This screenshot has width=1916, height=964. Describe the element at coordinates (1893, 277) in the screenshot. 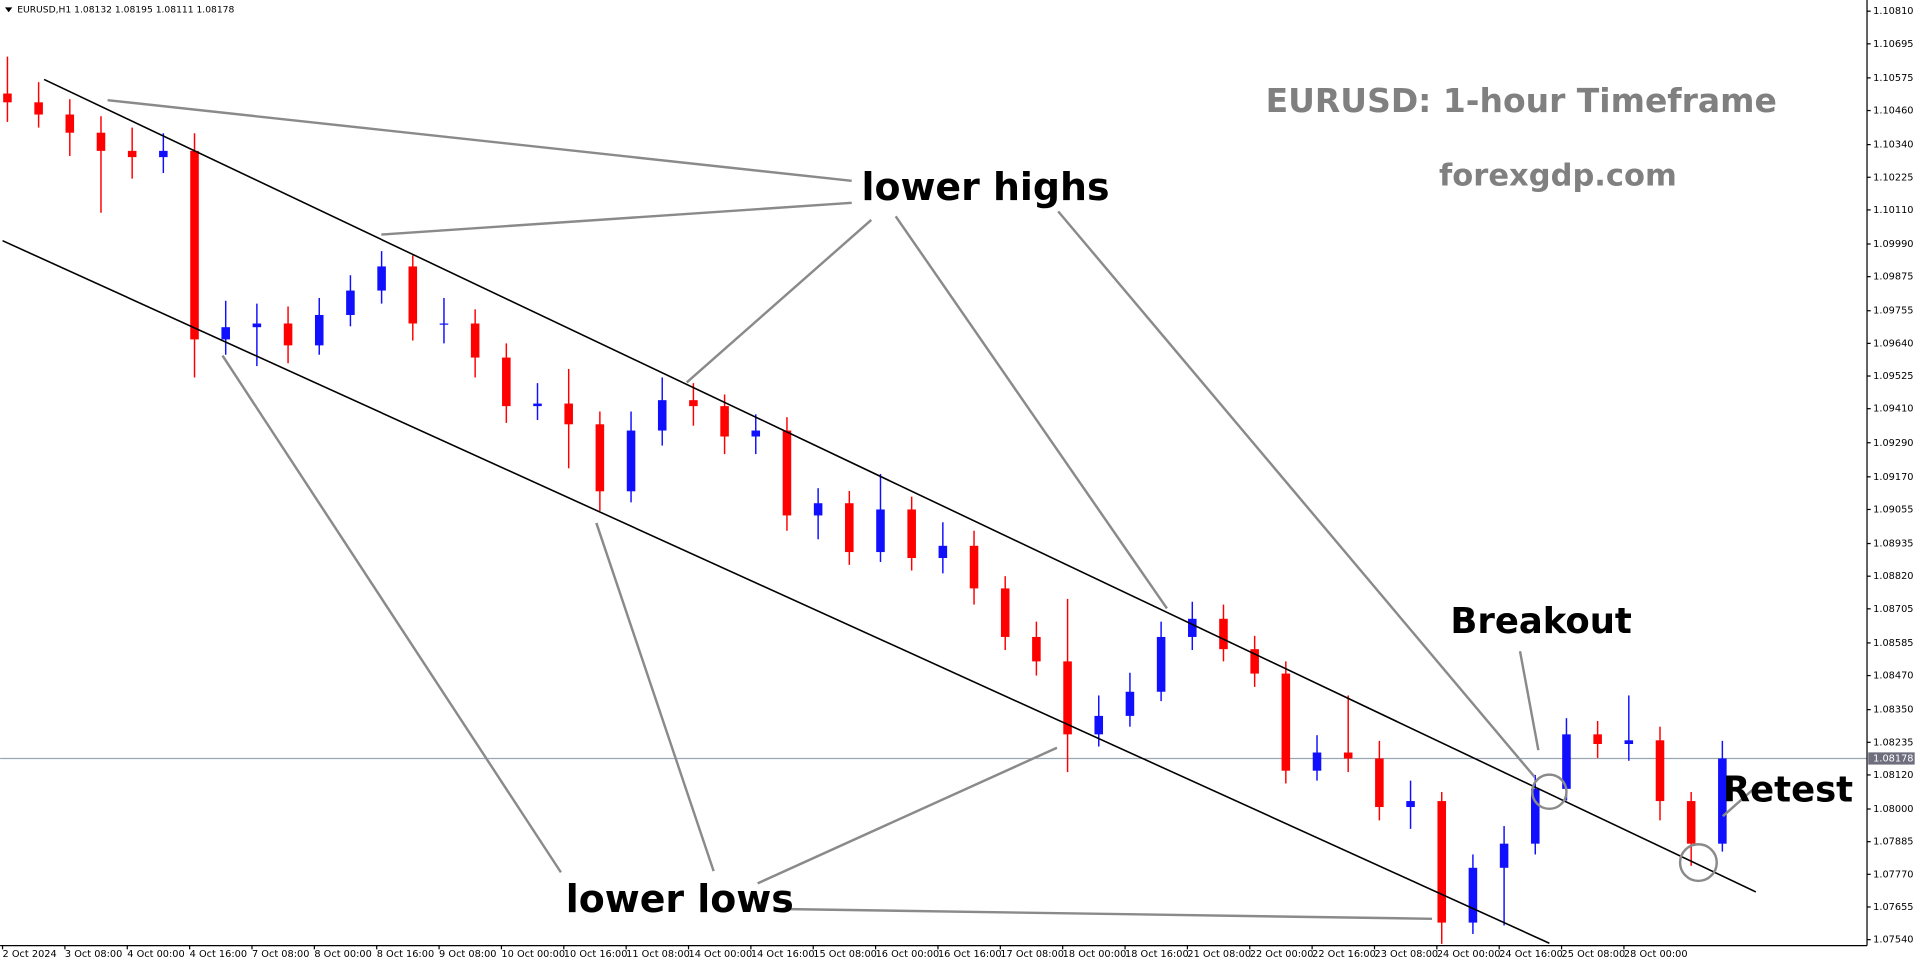

I see `y-tick-label: 1.09875` at that location.